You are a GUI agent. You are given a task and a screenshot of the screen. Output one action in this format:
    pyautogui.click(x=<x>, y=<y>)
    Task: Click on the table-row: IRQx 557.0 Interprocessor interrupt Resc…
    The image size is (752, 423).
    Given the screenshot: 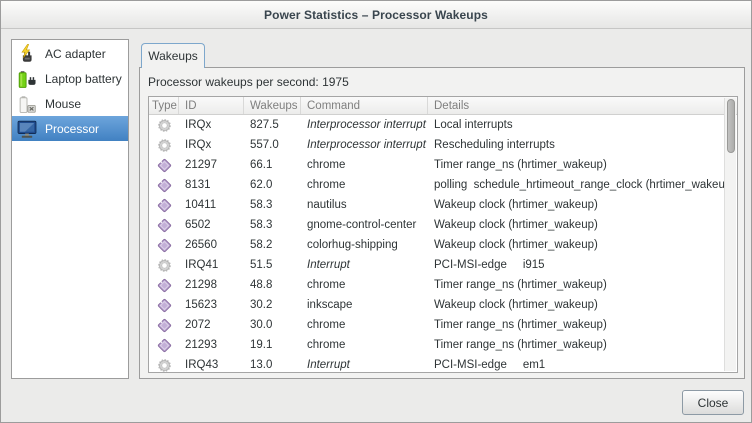 What is the action you would take?
    pyautogui.click(x=443, y=145)
    